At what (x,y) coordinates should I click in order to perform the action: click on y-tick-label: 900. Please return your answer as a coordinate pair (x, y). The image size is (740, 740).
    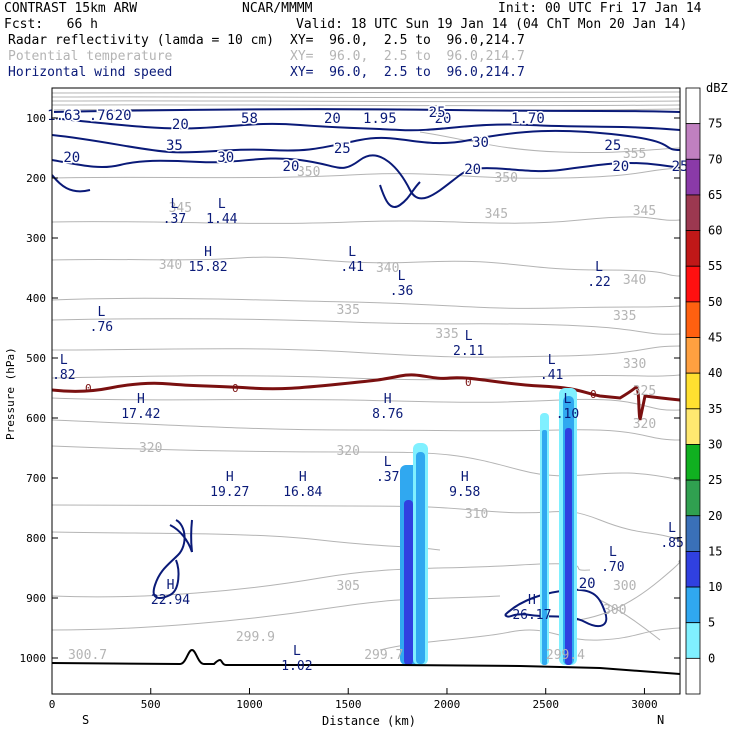
    Looking at the image, I should click on (36, 598).